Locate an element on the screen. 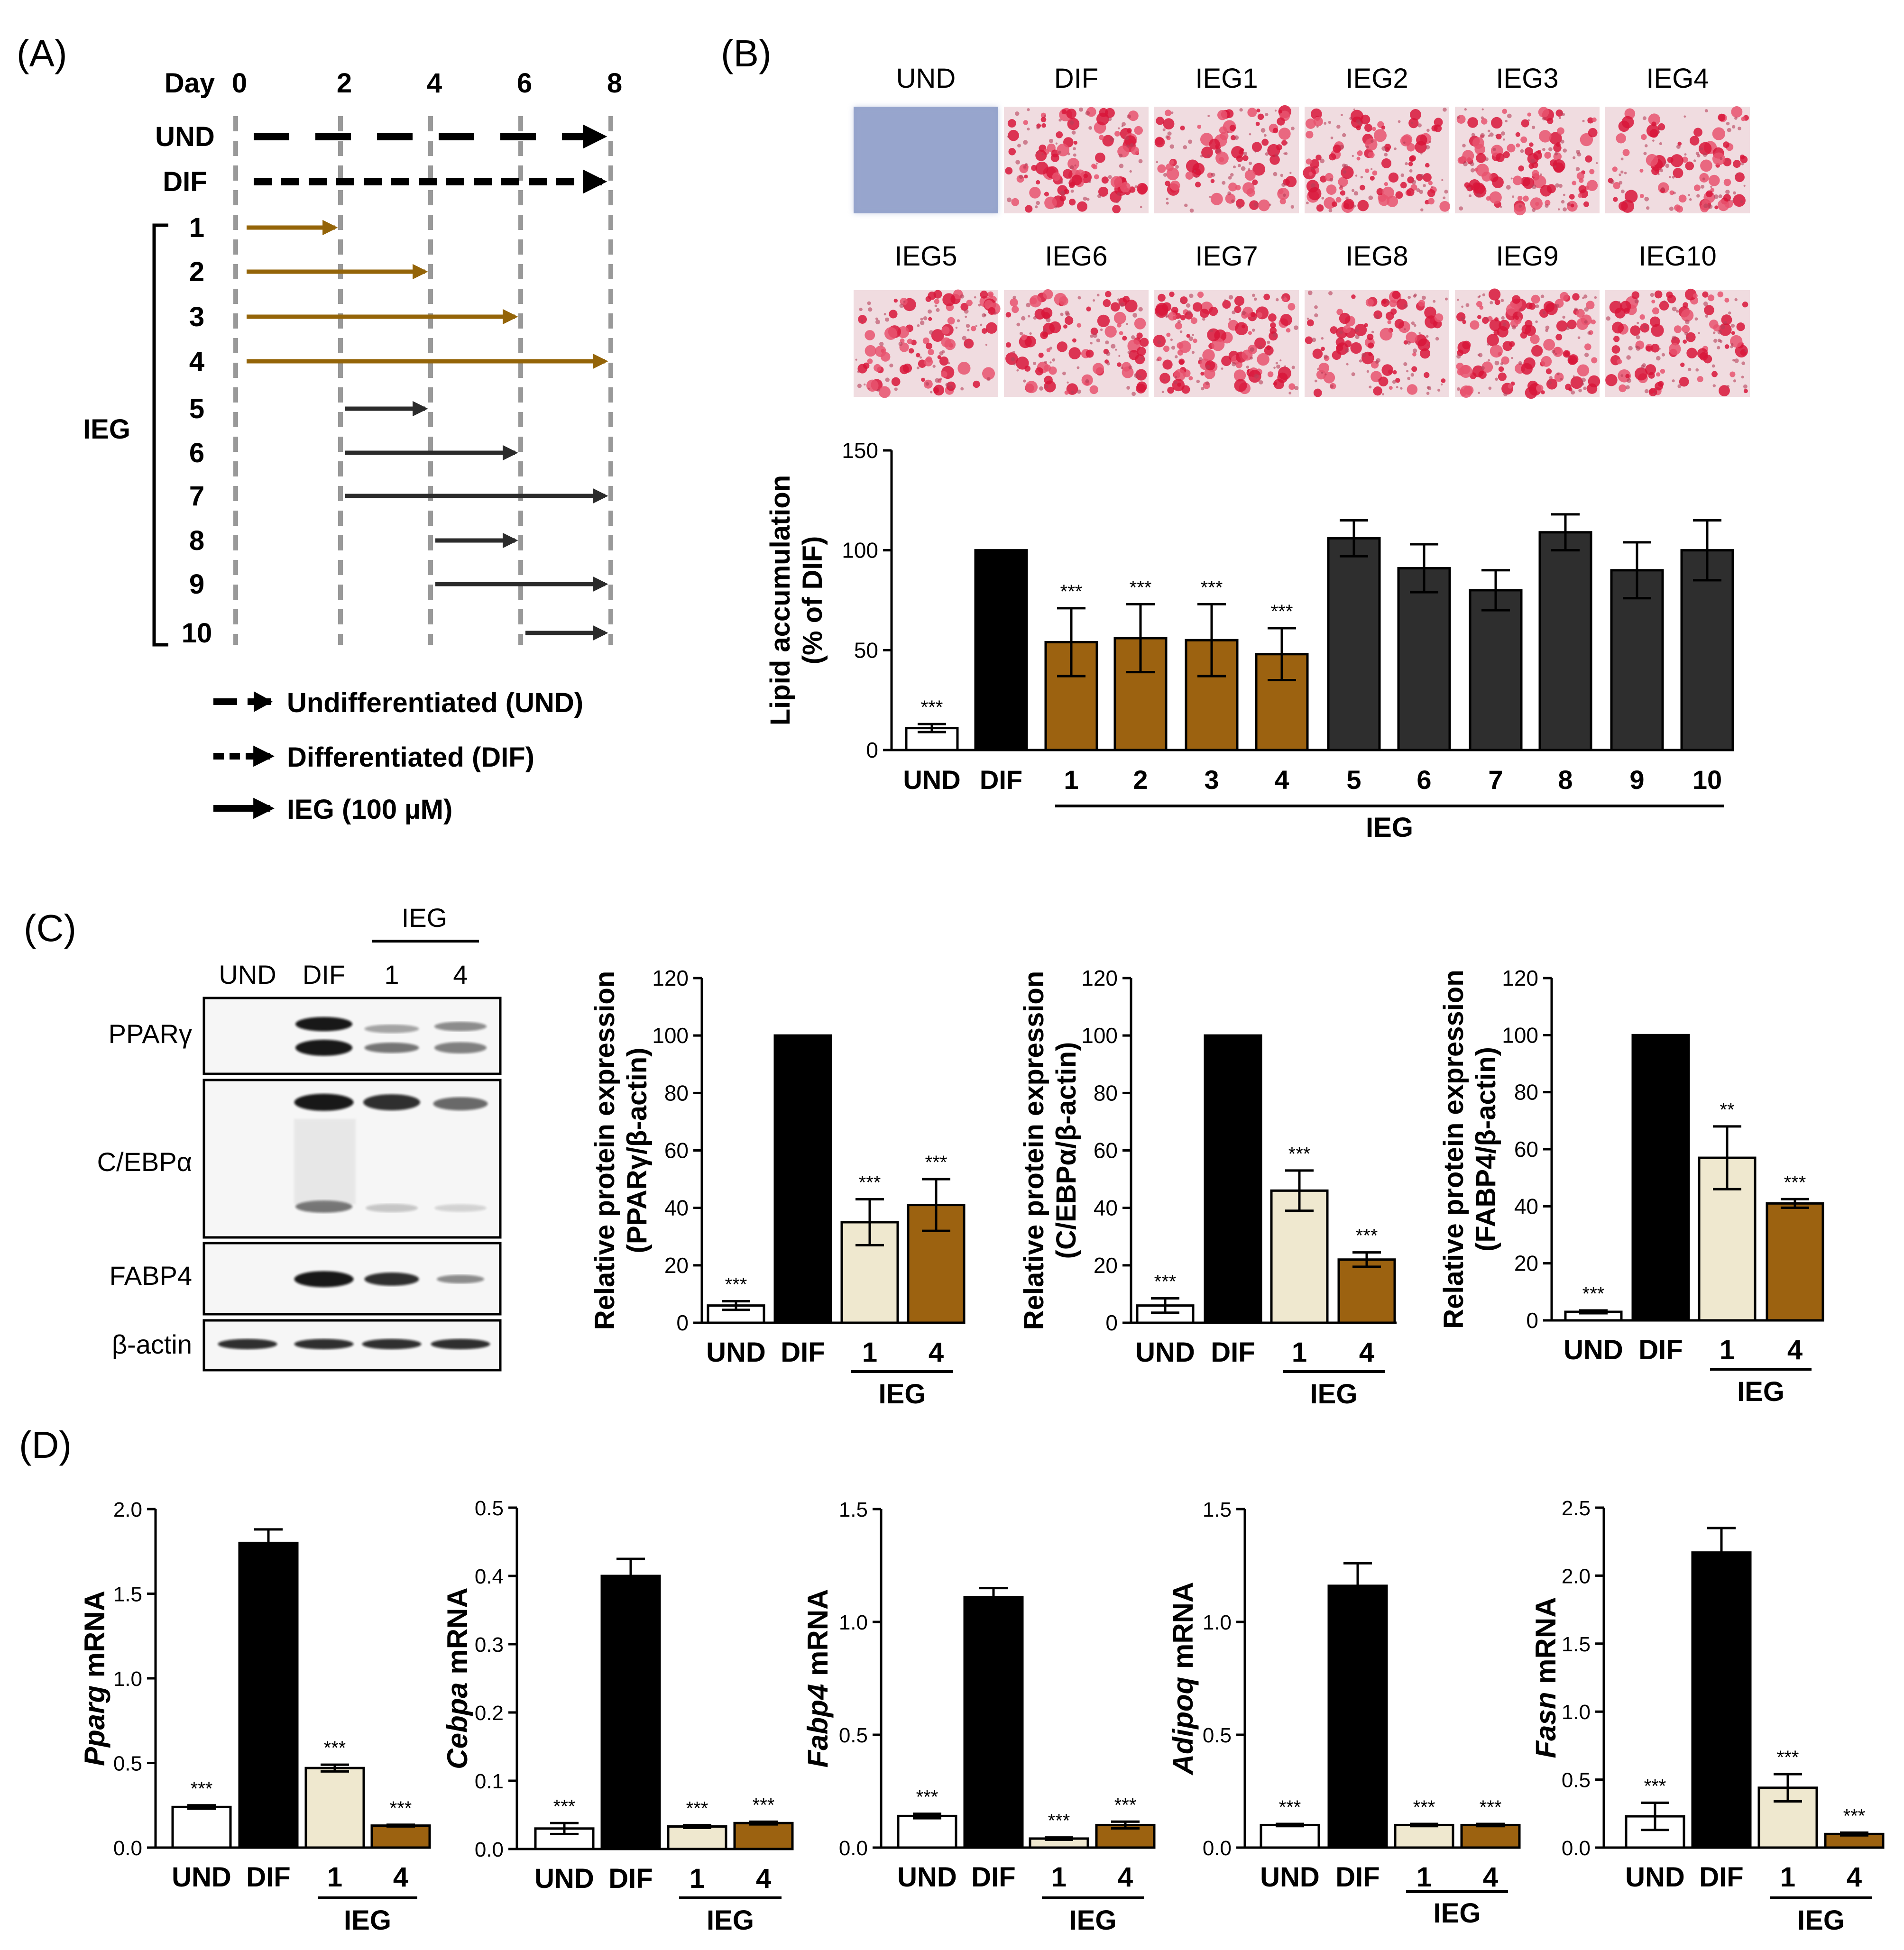 The height and width of the screenshot is (1950, 1904). day-label: Day is located at coordinates (190, 83).